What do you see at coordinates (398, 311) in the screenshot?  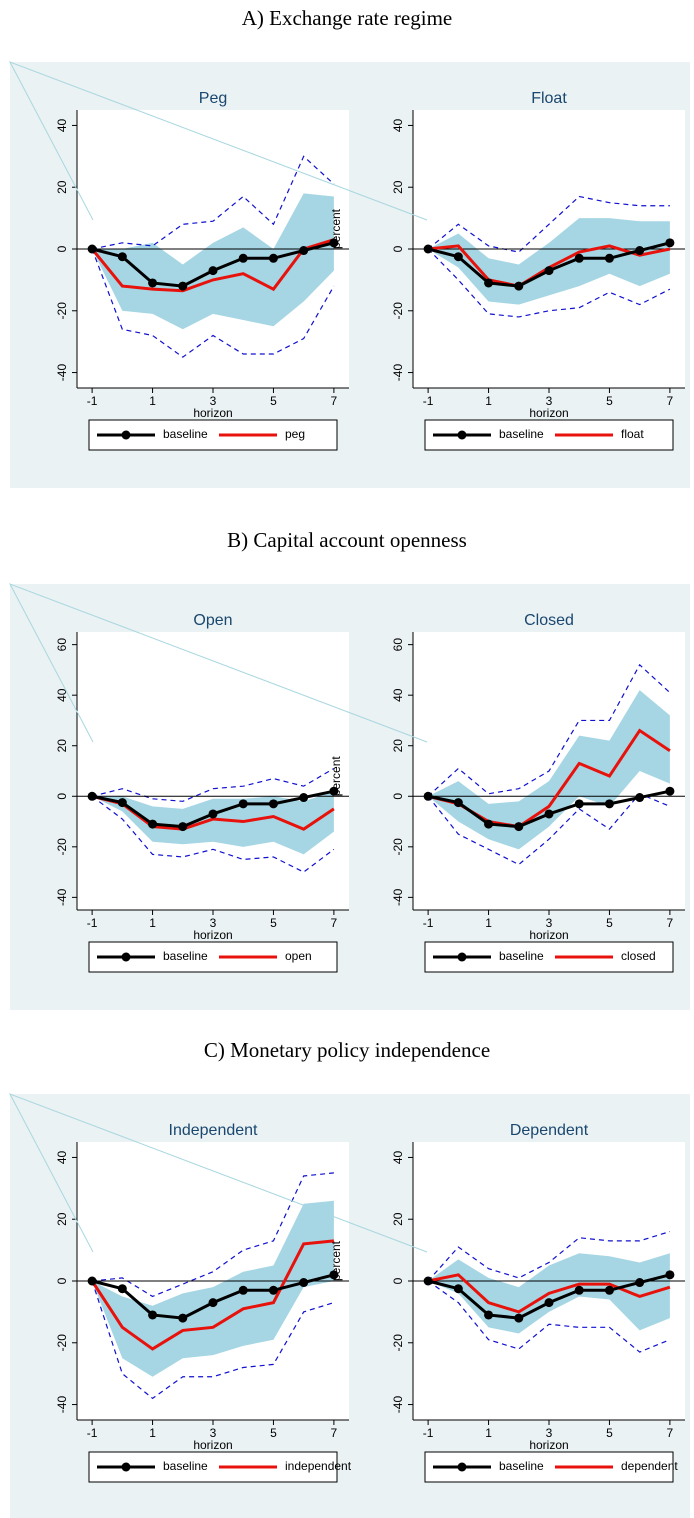 I see `y-tick-label: -20` at bounding box center [398, 311].